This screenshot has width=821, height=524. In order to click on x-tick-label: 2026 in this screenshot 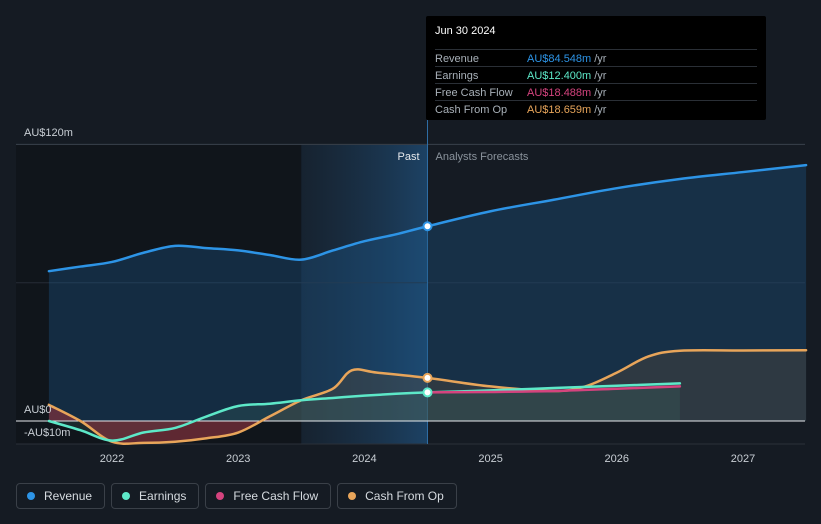, I will do `click(617, 459)`.